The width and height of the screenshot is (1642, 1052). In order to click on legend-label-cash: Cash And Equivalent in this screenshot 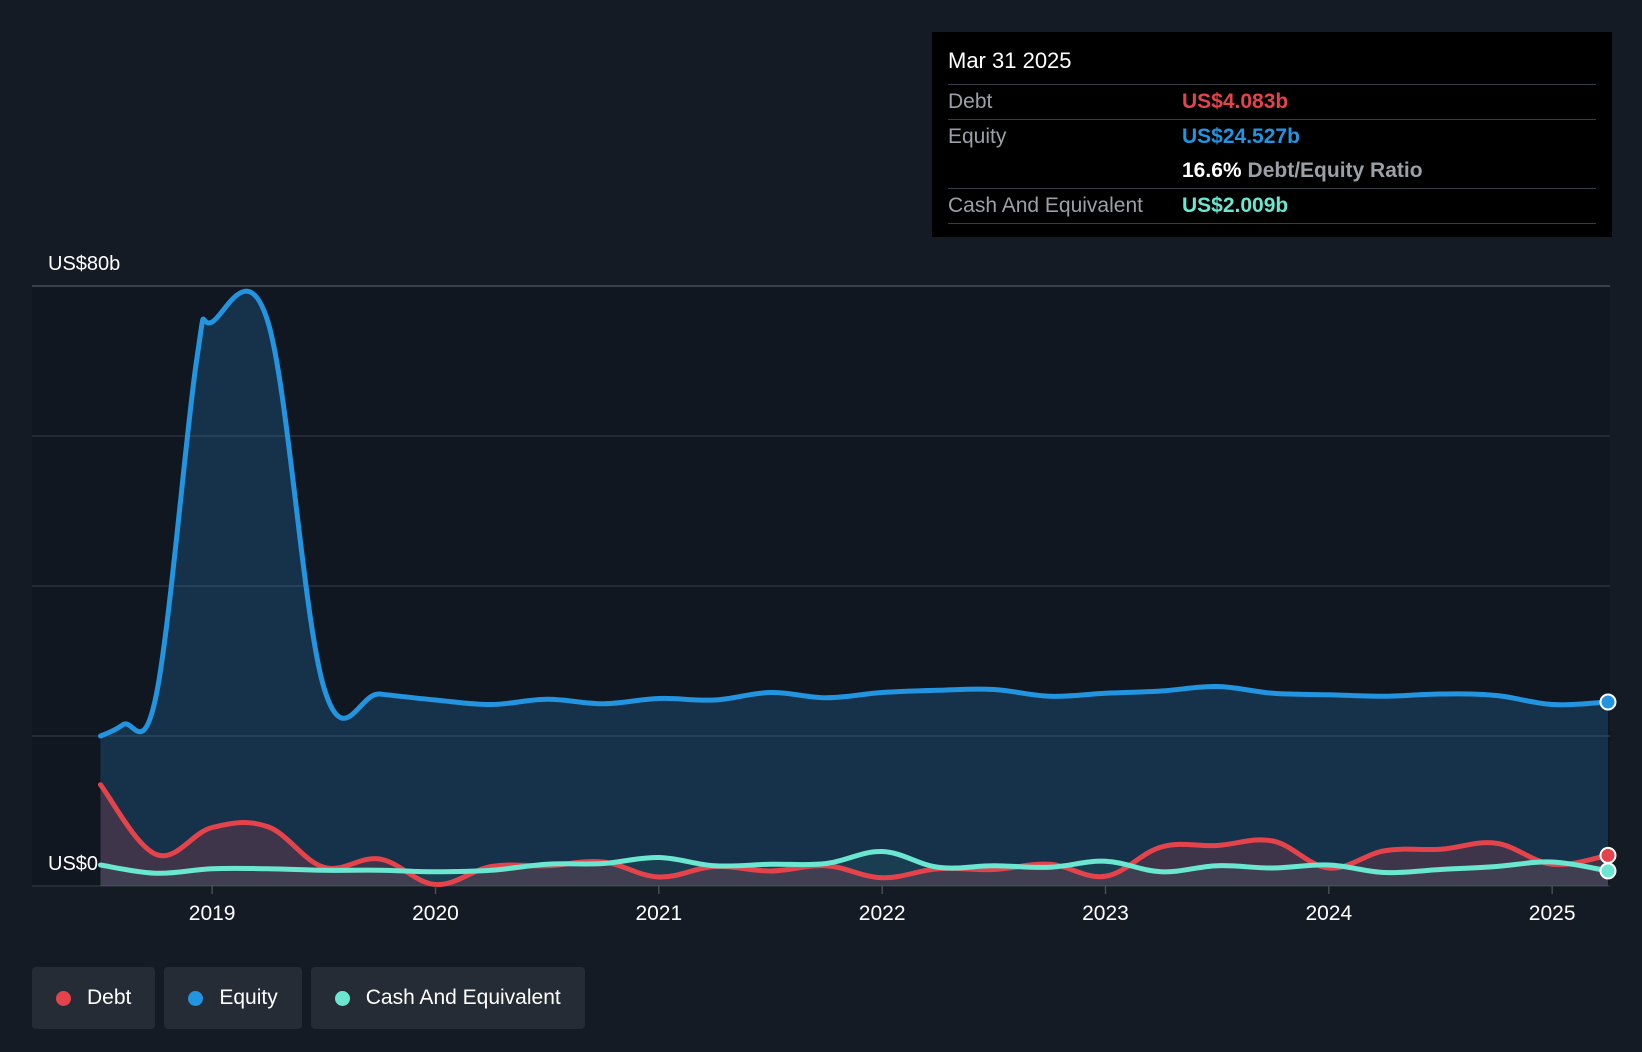, I will do `click(463, 997)`.